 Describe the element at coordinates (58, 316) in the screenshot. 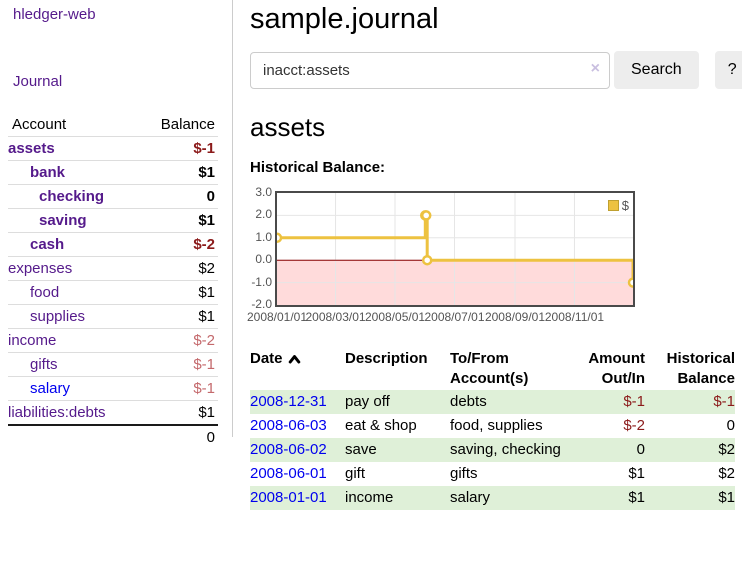

I see `sidebar-account-supplies: supplies` at that location.